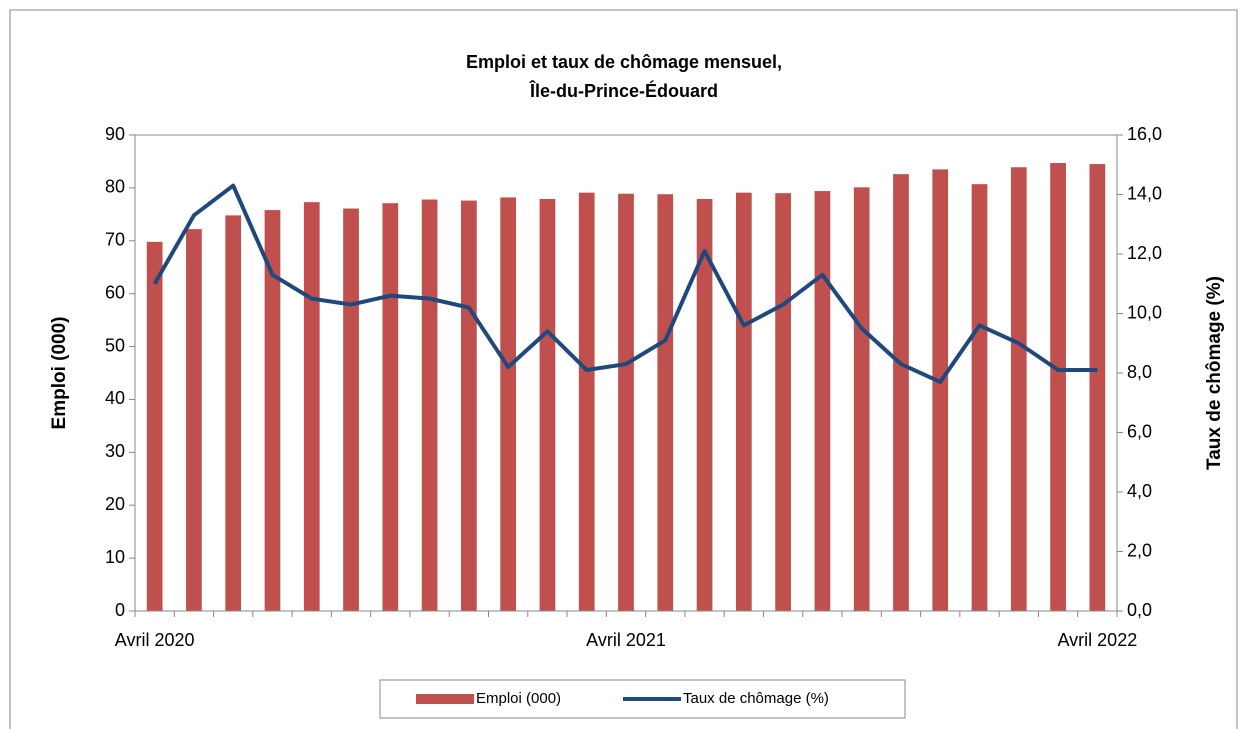 This screenshot has height=729, width=1248. What do you see at coordinates (518, 698) in the screenshot?
I see `legend-label: Emploi (000)` at bounding box center [518, 698].